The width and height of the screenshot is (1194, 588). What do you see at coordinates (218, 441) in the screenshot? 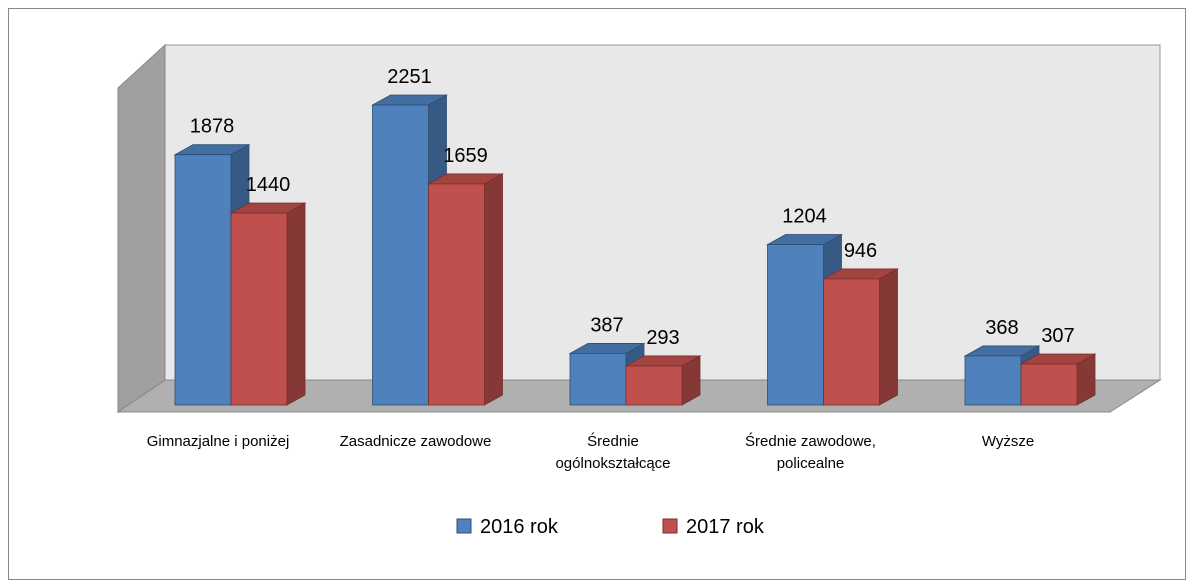
I see `x-tick-label: Gimnazjalne i poniżej` at bounding box center [218, 441].